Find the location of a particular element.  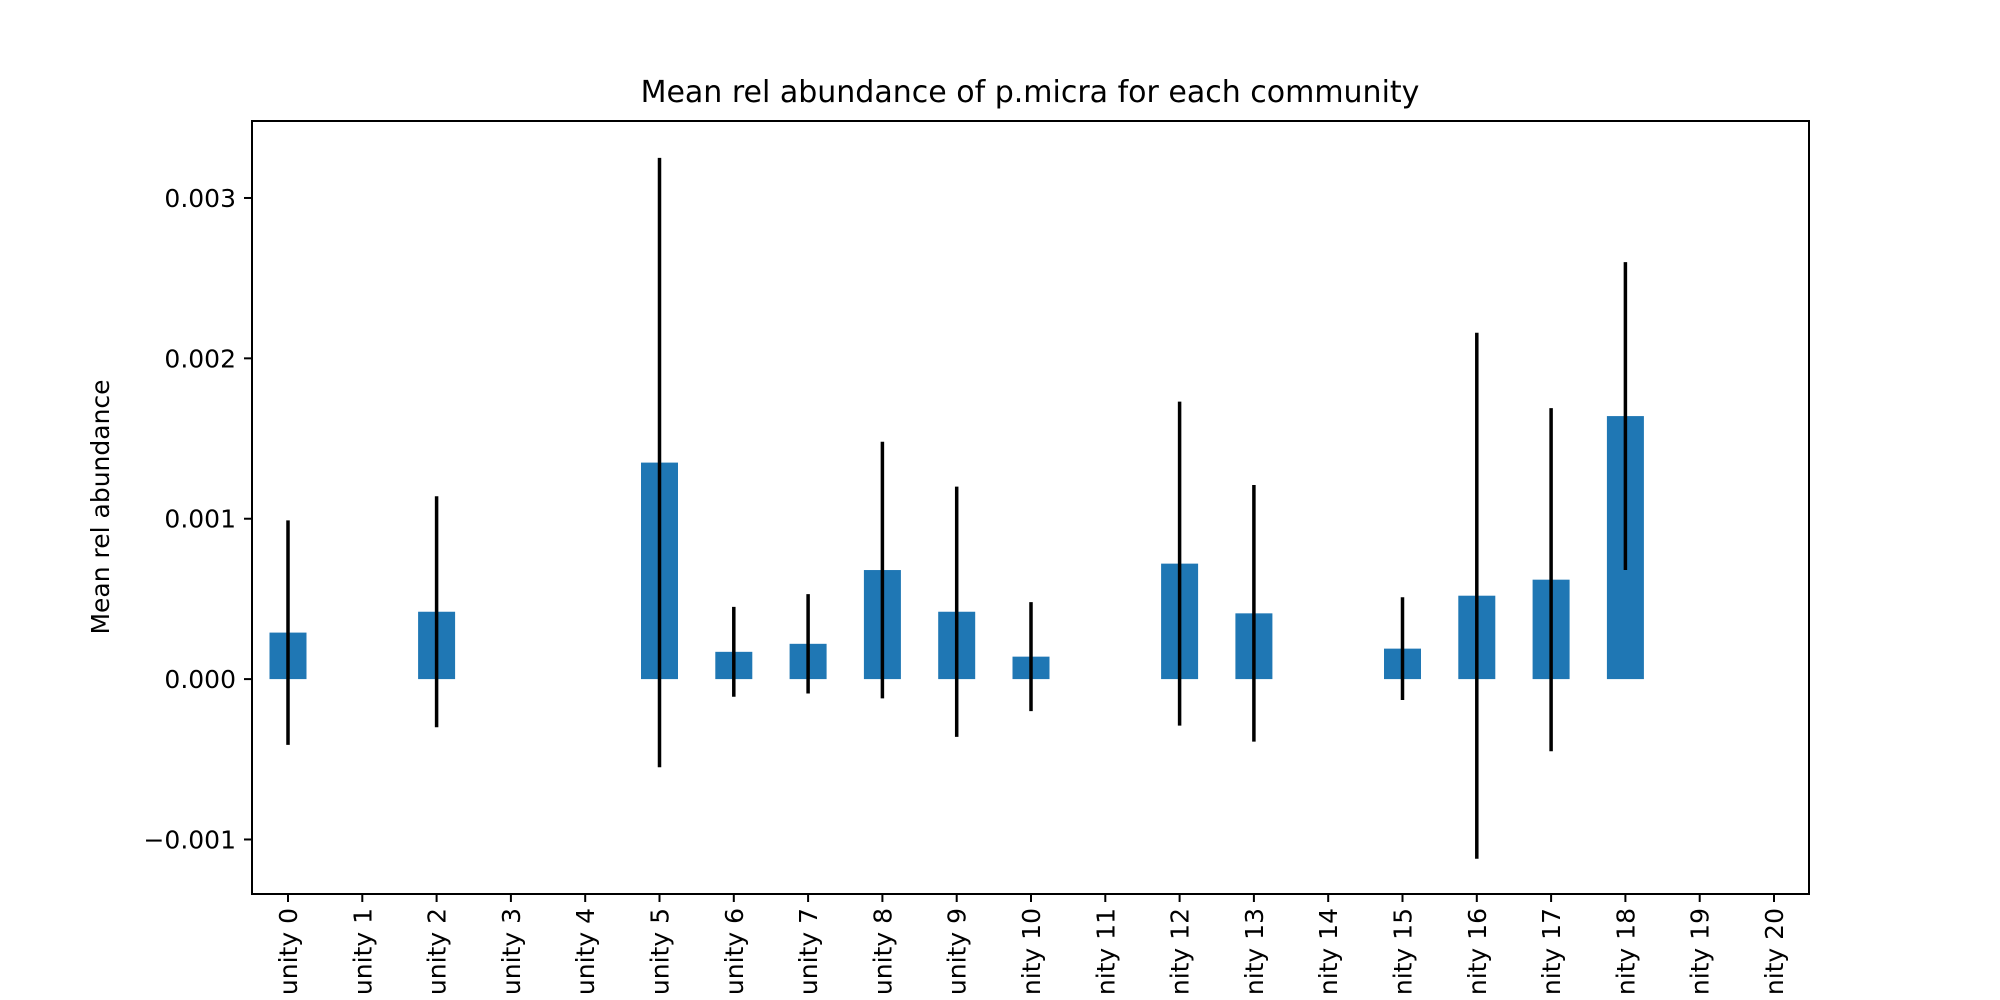

y-tick-label: −0.001 is located at coordinates (189, 839).